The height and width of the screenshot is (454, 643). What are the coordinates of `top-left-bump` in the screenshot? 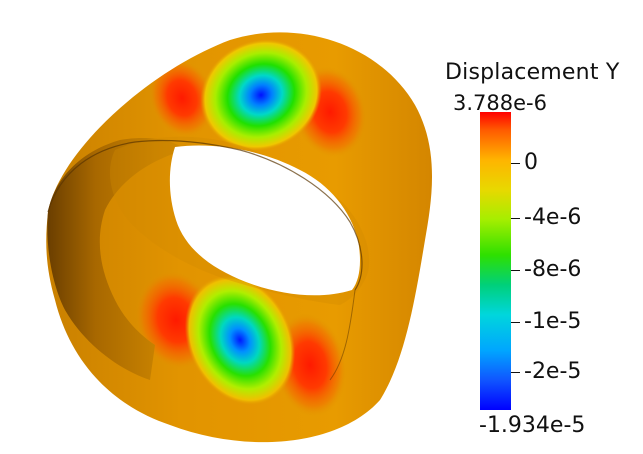 It's located at (182, 98).